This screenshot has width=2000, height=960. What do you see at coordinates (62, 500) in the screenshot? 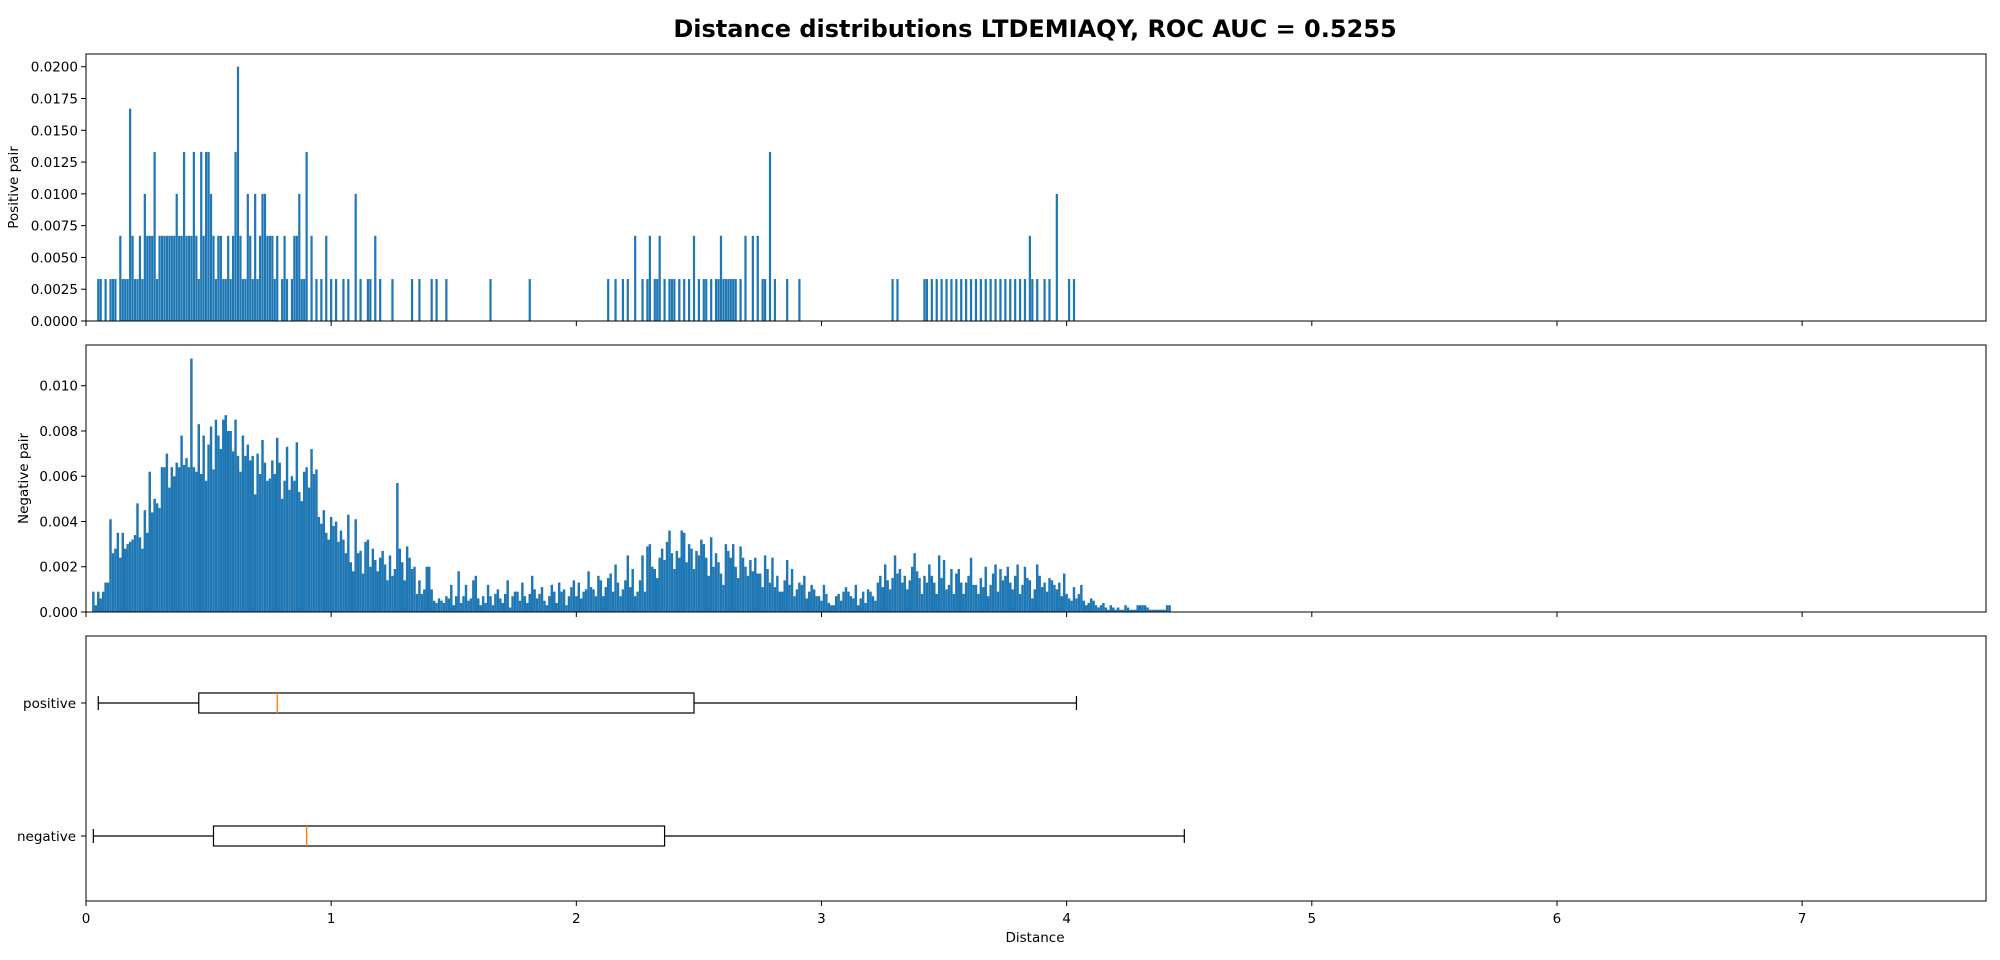
I see `negative-y-ticks: 0.000 0.002 0.004 0.006 0.008 0.010` at bounding box center [62, 500].